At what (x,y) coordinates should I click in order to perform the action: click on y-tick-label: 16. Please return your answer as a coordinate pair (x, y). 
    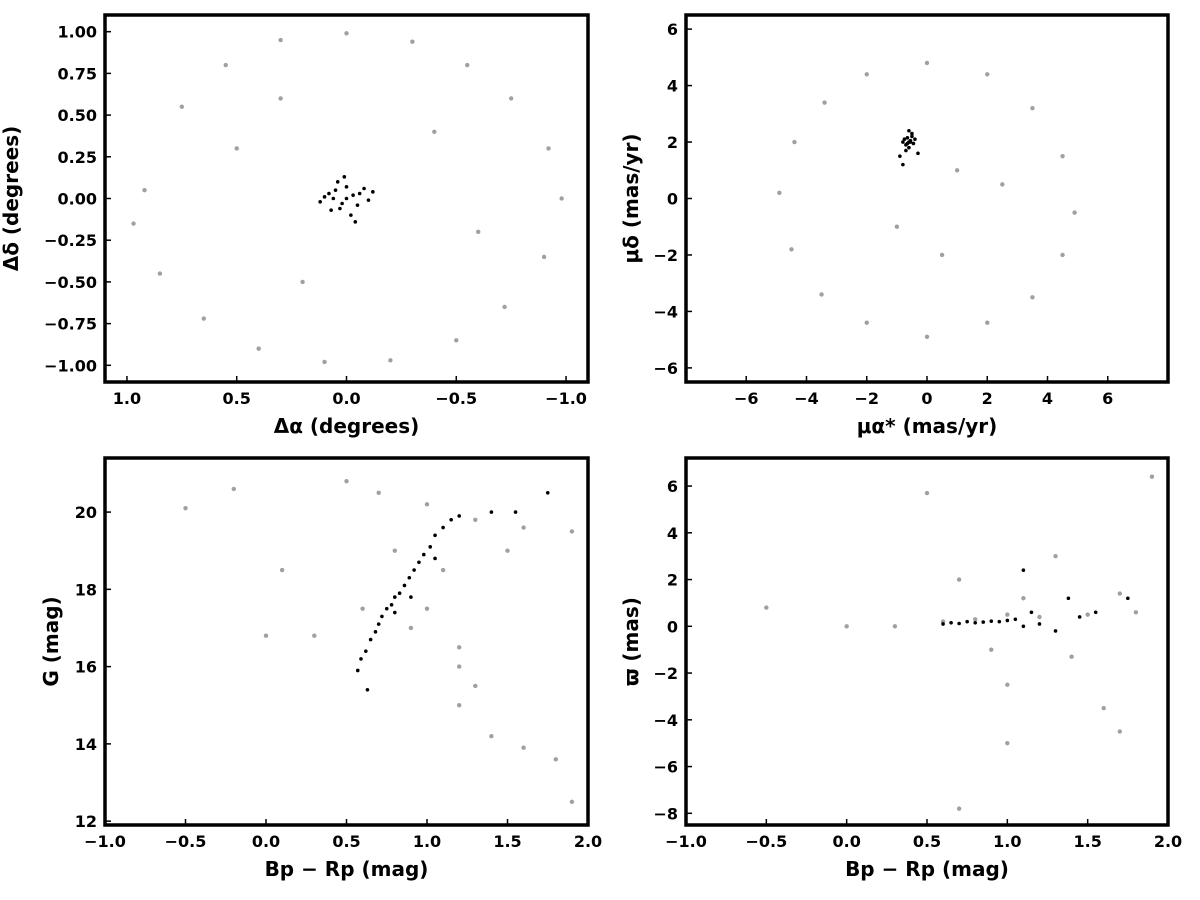
    Looking at the image, I should click on (86, 667).